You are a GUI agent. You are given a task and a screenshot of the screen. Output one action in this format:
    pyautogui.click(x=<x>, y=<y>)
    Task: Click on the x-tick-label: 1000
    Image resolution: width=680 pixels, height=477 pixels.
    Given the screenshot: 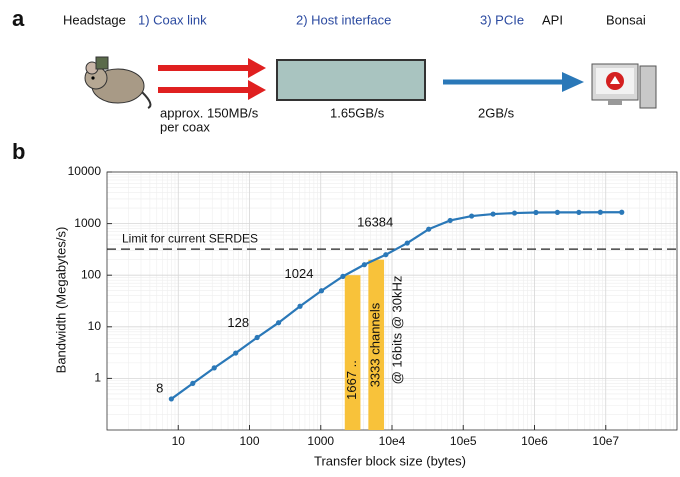 What is the action you would take?
    pyautogui.click(x=320, y=441)
    